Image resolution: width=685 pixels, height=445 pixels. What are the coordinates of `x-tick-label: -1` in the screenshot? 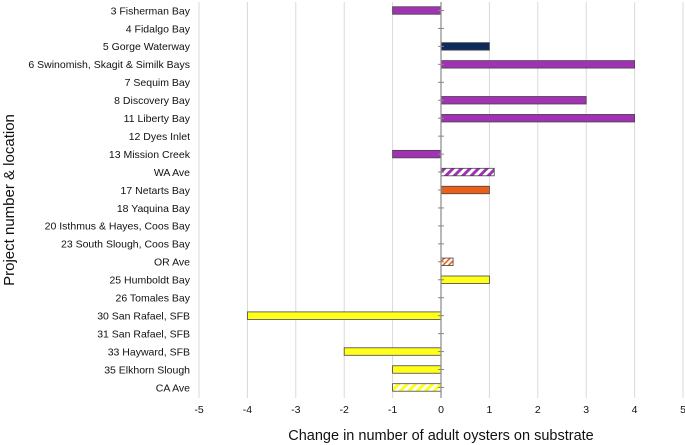 It's located at (392, 410).